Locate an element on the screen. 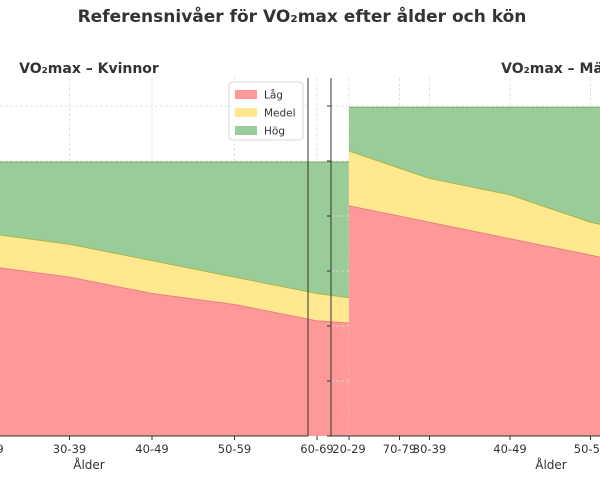 The image size is (600, 480). area-band-Hög-men is located at coordinates (474, 166).